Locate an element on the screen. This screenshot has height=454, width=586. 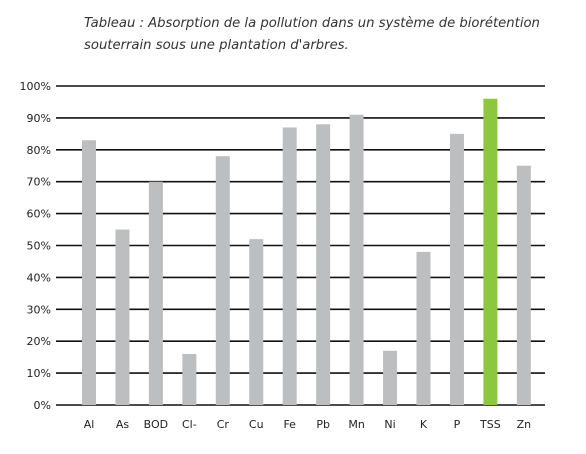
bar-cl is located at coordinates (189, 379).